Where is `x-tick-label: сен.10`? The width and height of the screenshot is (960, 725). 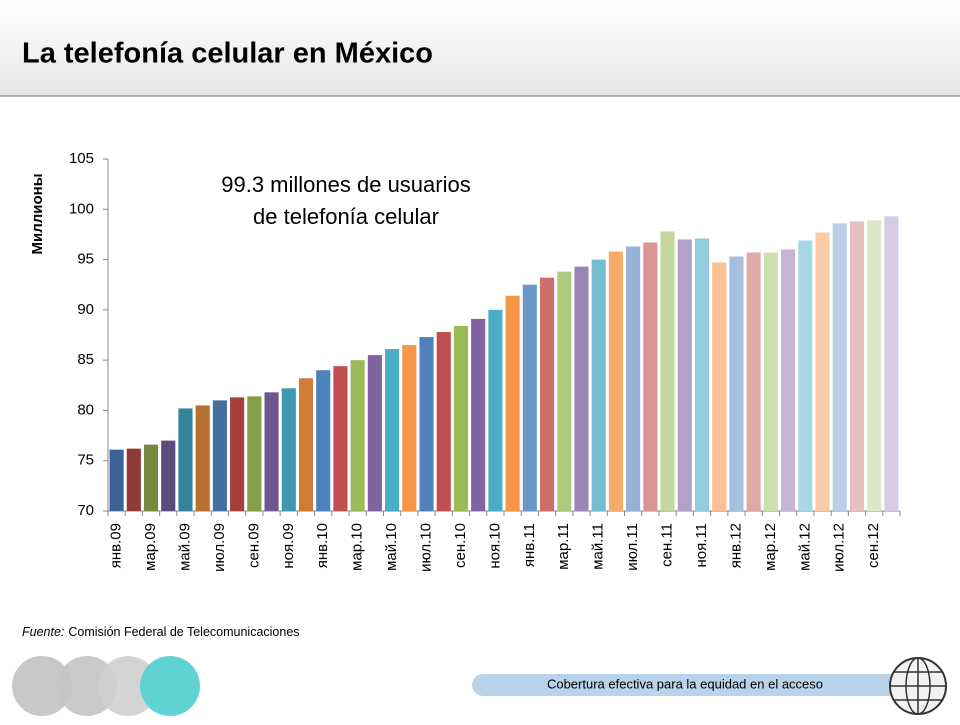
x-tick-label: сен.10 is located at coordinates (460, 545).